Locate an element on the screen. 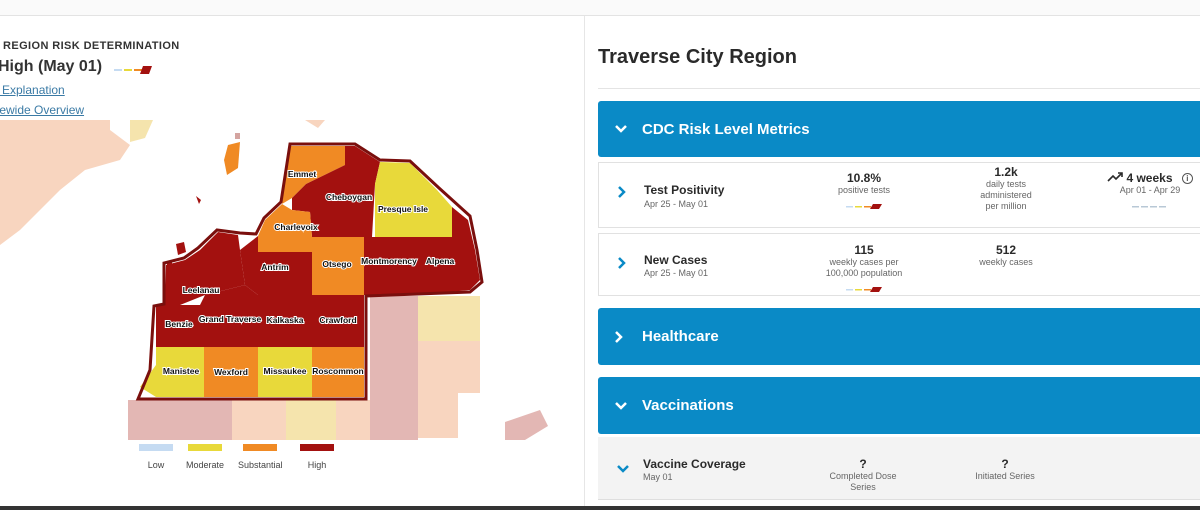  vaccinations-header: Vaccinations is located at coordinates (899, 405).